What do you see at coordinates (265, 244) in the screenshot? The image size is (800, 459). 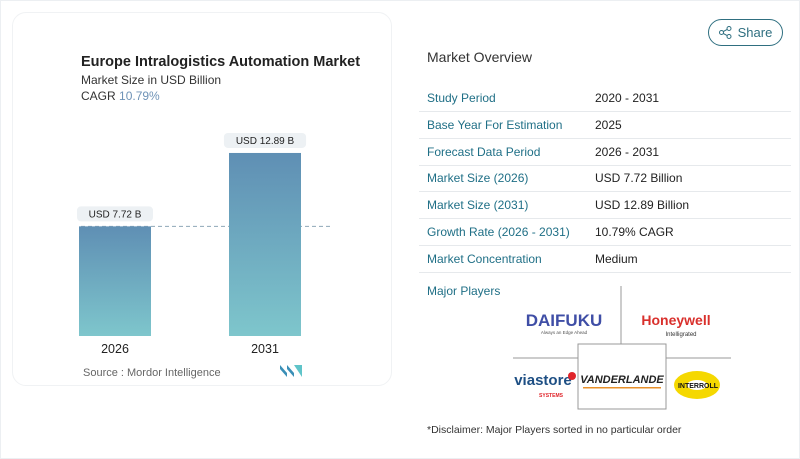 I see `bar-2031` at bounding box center [265, 244].